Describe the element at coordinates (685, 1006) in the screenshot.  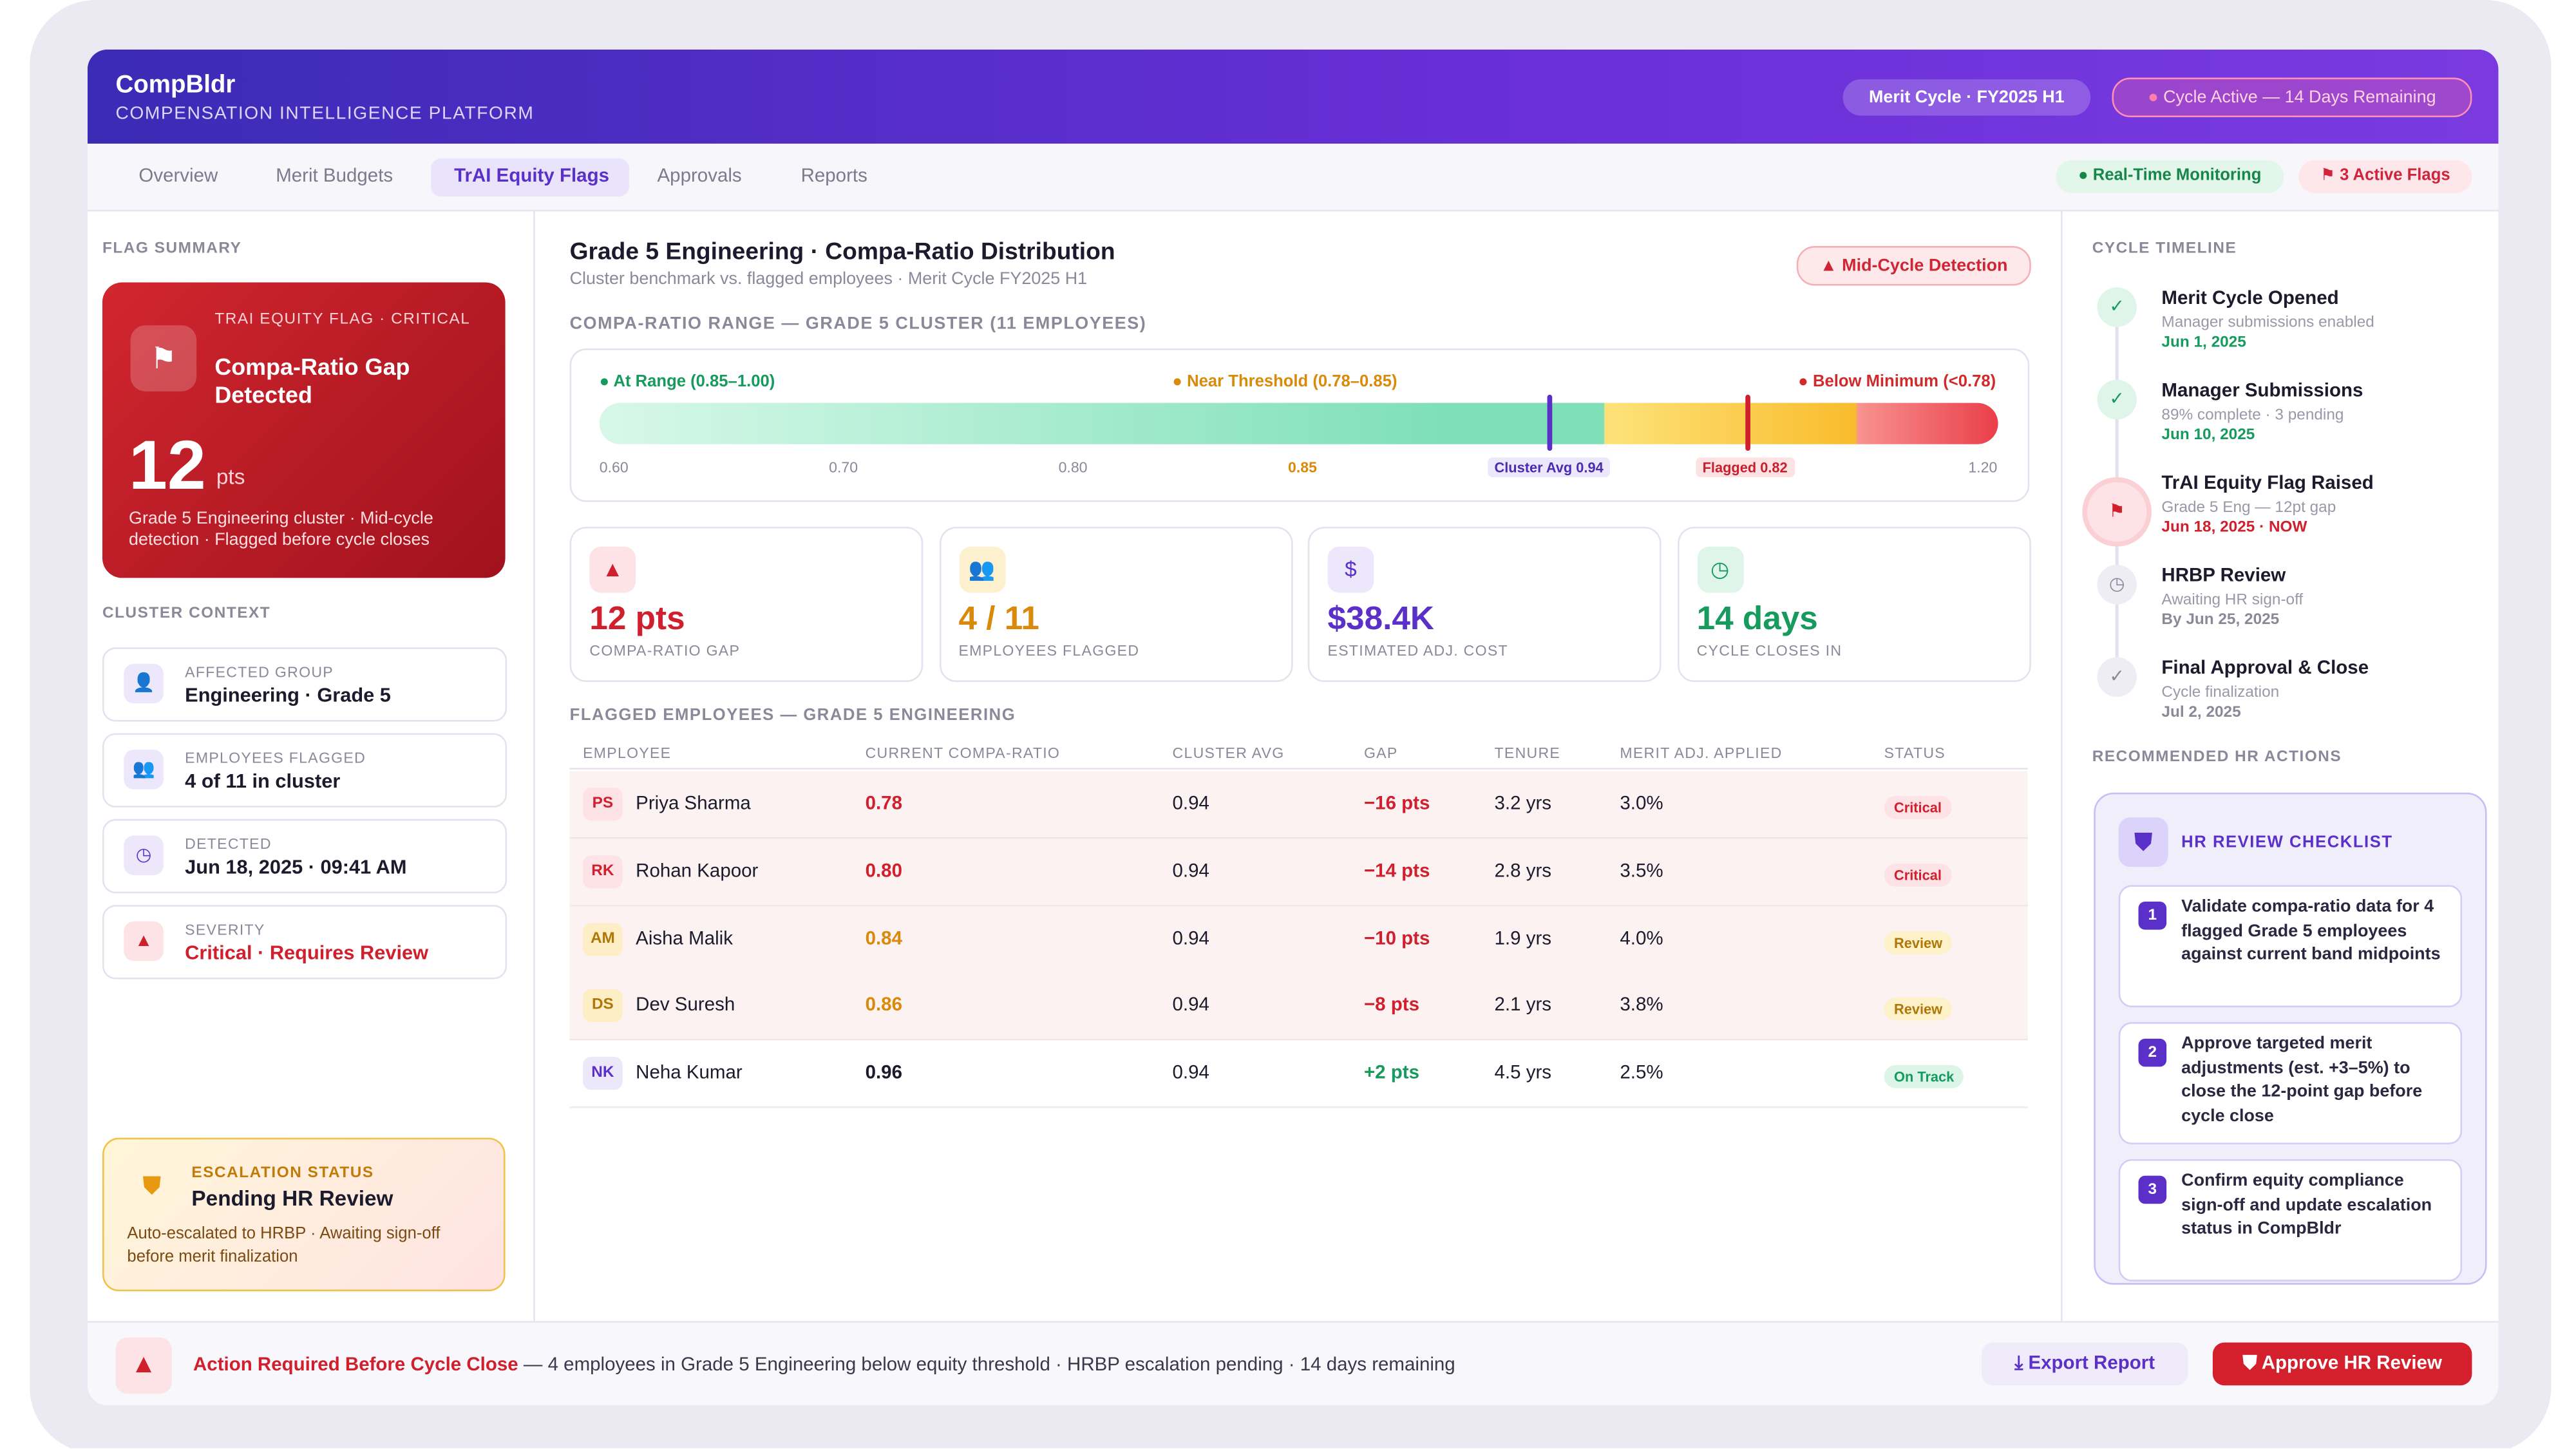
I see `employee-name: Dev Suresh` at that location.